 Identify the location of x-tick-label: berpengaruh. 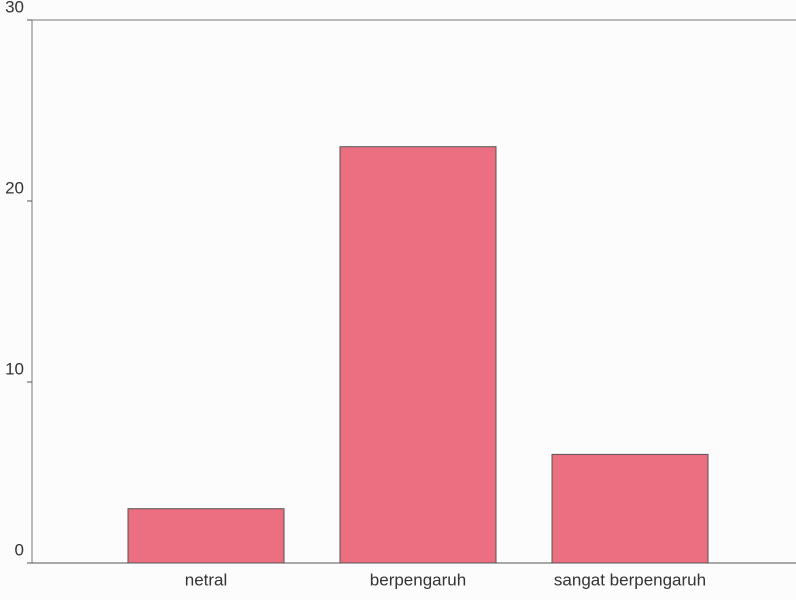
(418, 579).